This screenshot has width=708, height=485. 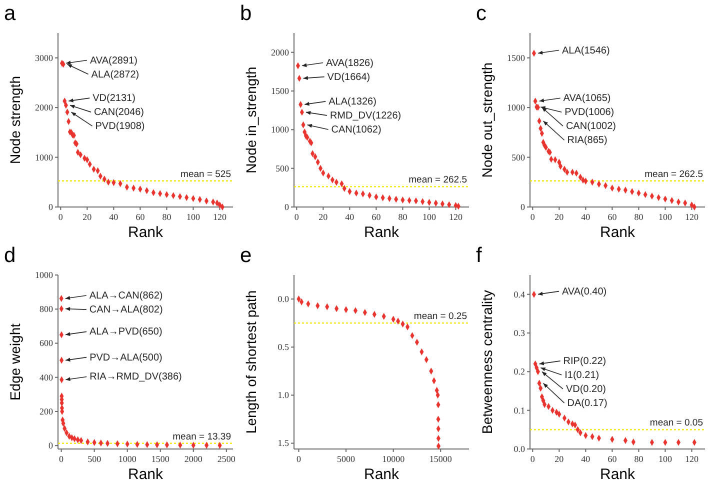 What do you see at coordinates (356, 130) in the screenshot?
I see `annotation: CAN(1062)` at bounding box center [356, 130].